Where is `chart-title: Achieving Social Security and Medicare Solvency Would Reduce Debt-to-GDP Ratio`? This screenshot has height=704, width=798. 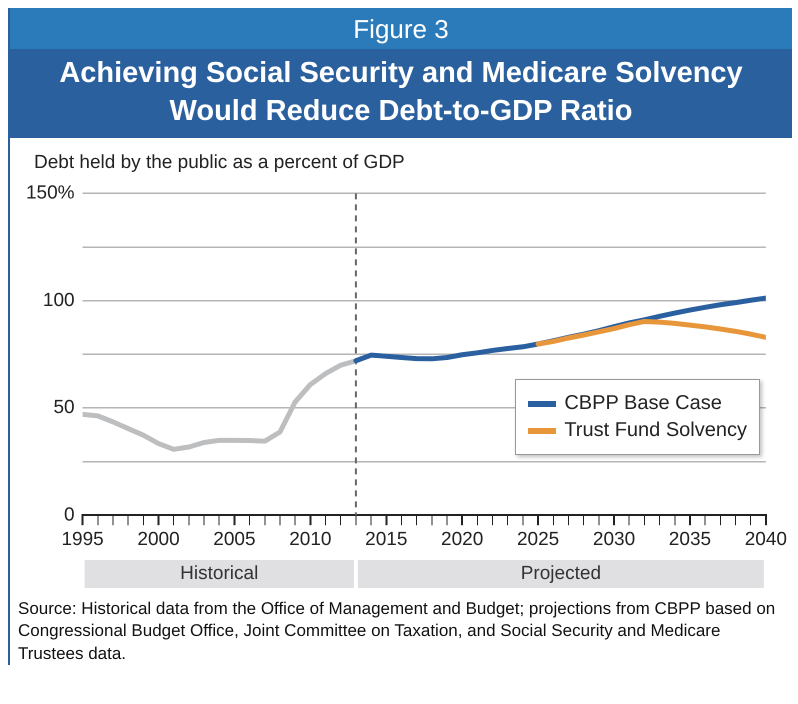 chart-title: Achieving Social Security and Medicare Solvency Would Reduce Debt-to-GDP Ratio is located at coordinates (401, 93).